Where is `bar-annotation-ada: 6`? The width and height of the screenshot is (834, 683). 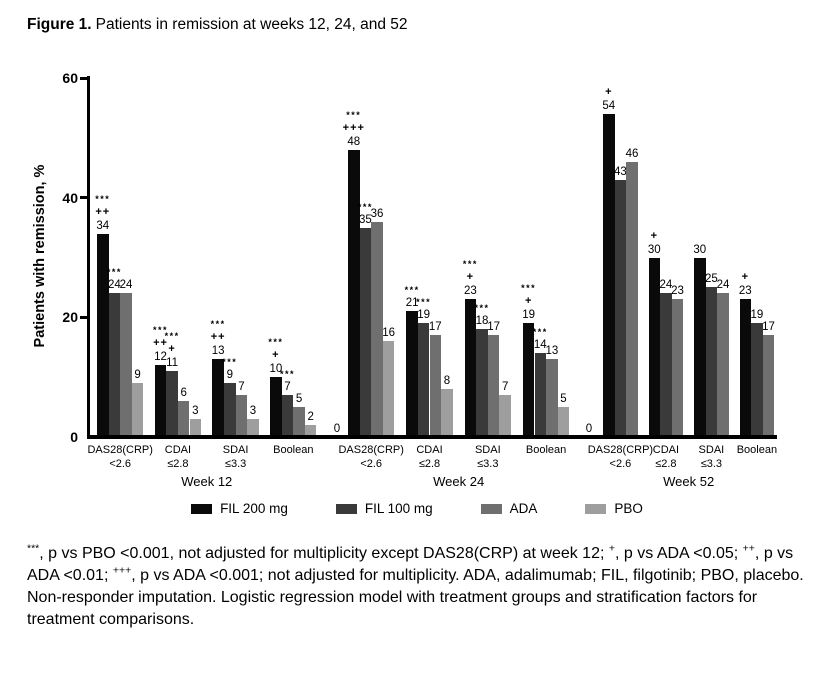 bar-annotation-ada: 6 is located at coordinates (183, 393).